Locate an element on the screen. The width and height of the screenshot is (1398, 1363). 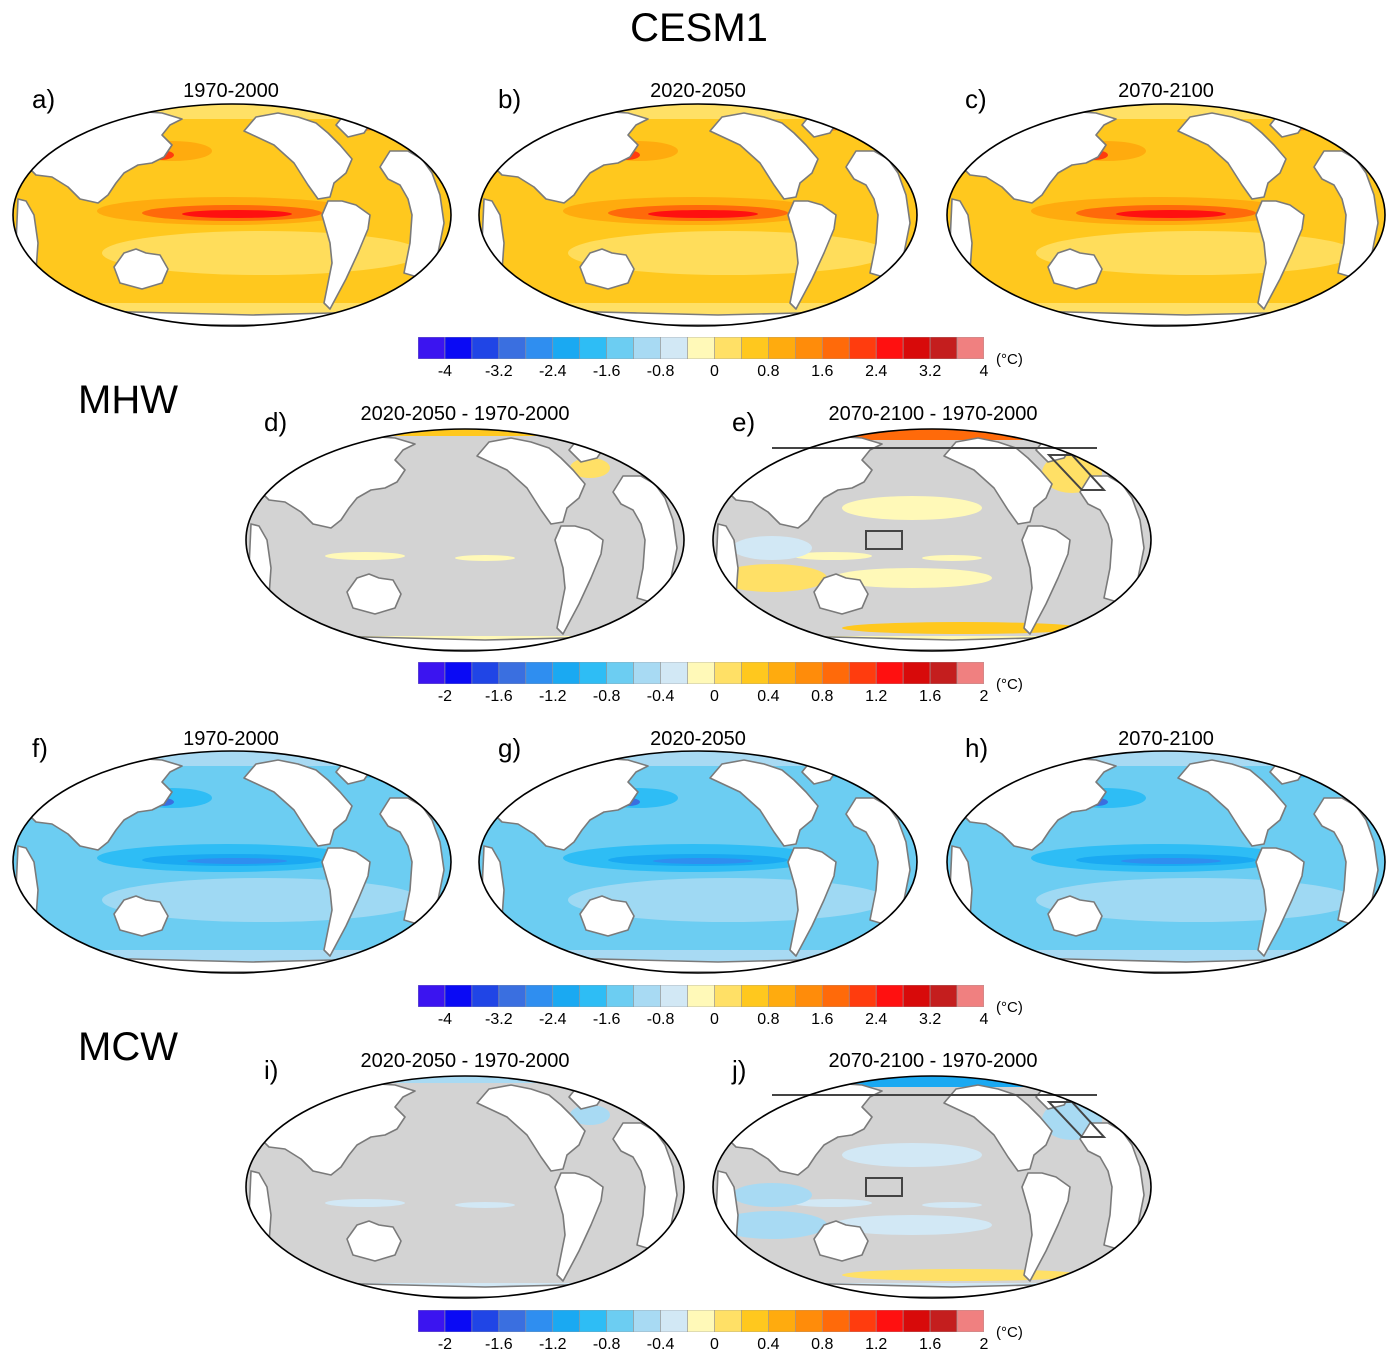
panel-letter: d) is located at coordinates (276, 422).